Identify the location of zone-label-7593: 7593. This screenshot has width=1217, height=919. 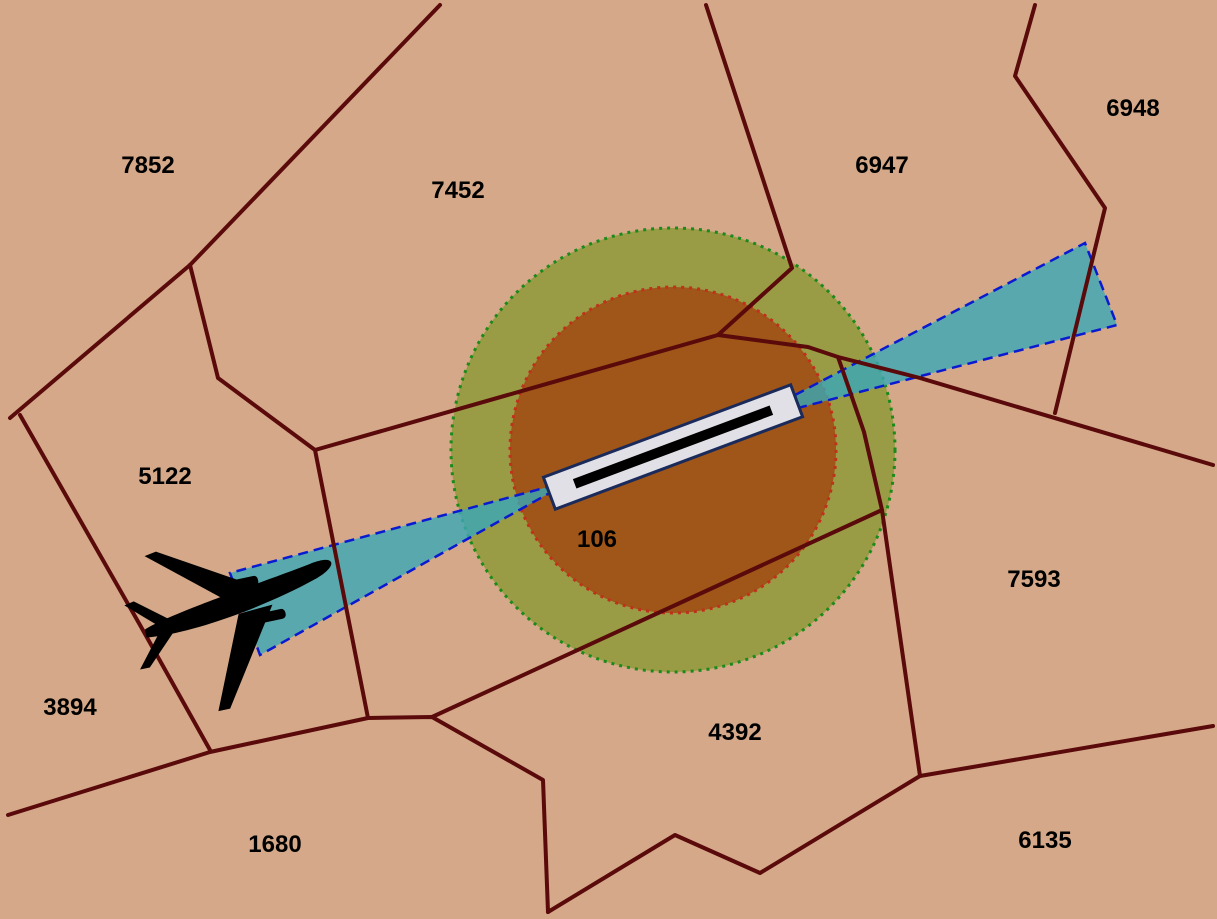
(1033, 579).